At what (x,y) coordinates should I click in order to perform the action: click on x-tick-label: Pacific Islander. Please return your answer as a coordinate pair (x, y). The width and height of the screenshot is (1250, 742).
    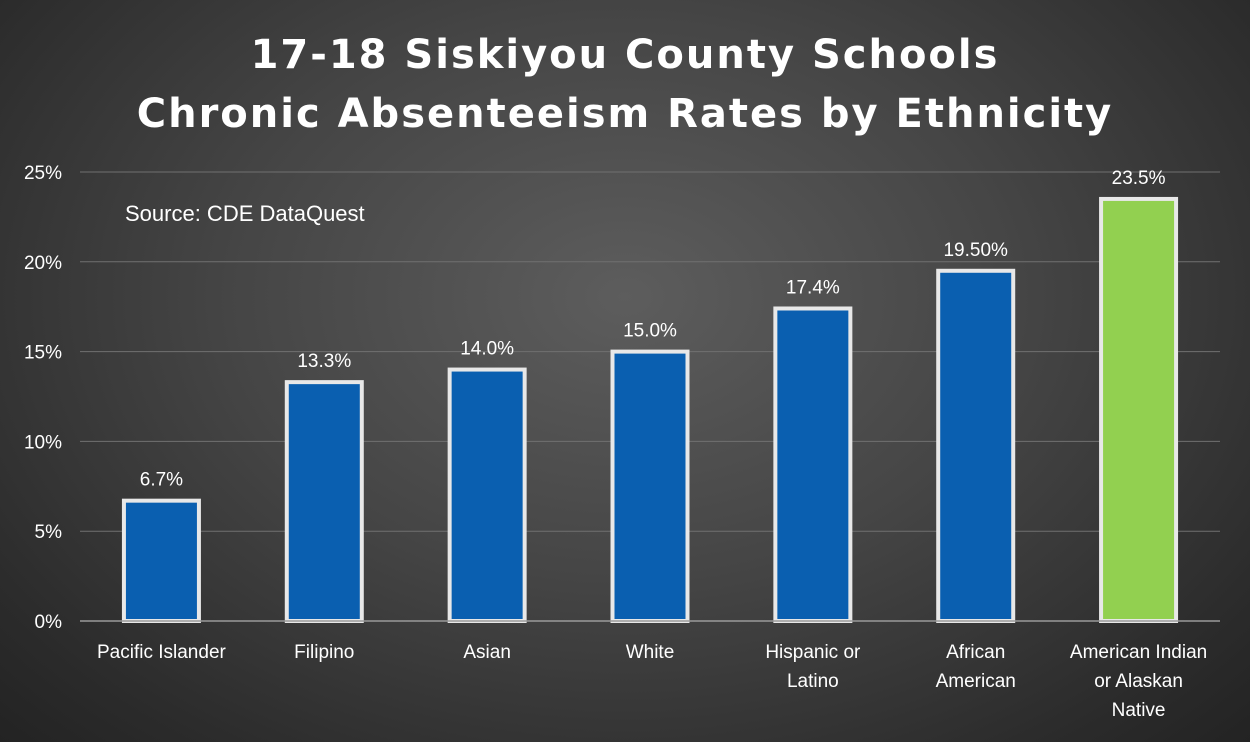
    Looking at the image, I should click on (161, 652).